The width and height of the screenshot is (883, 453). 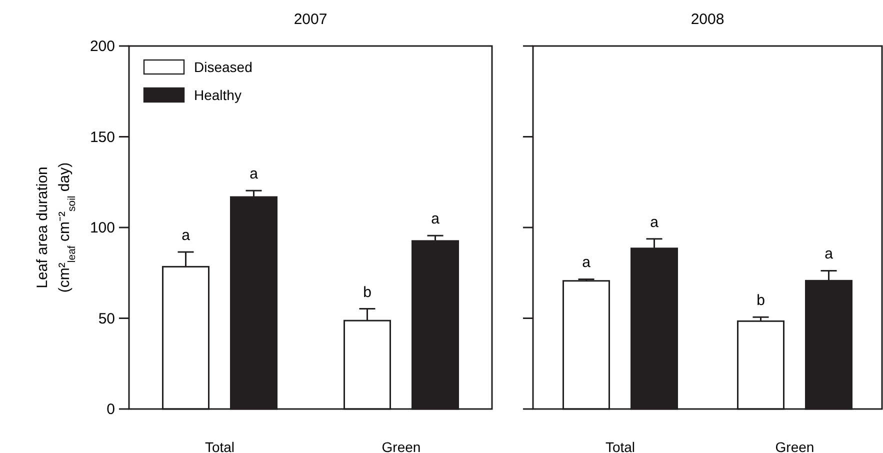 What do you see at coordinates (106, 319) in the screenshot?
I see `y-tick-label: 50` at bounding box center [106, 319].